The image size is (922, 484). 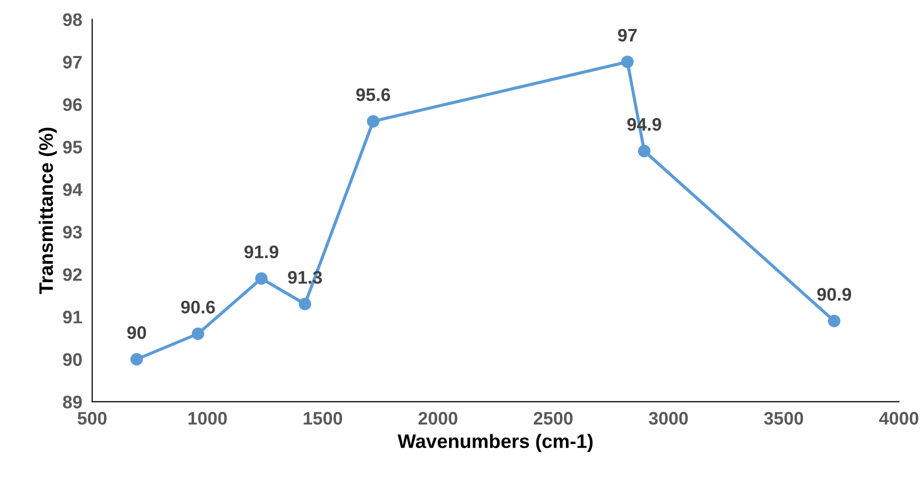 What do you see at coordinates (627, 35) in the screenshot?
I see `data-label: 97` at bounding box center [627, 35].